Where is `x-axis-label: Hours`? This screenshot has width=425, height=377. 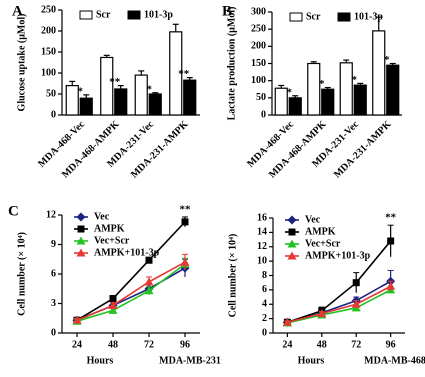
x-axis-label: Hours is located at coordinates (311, 360).